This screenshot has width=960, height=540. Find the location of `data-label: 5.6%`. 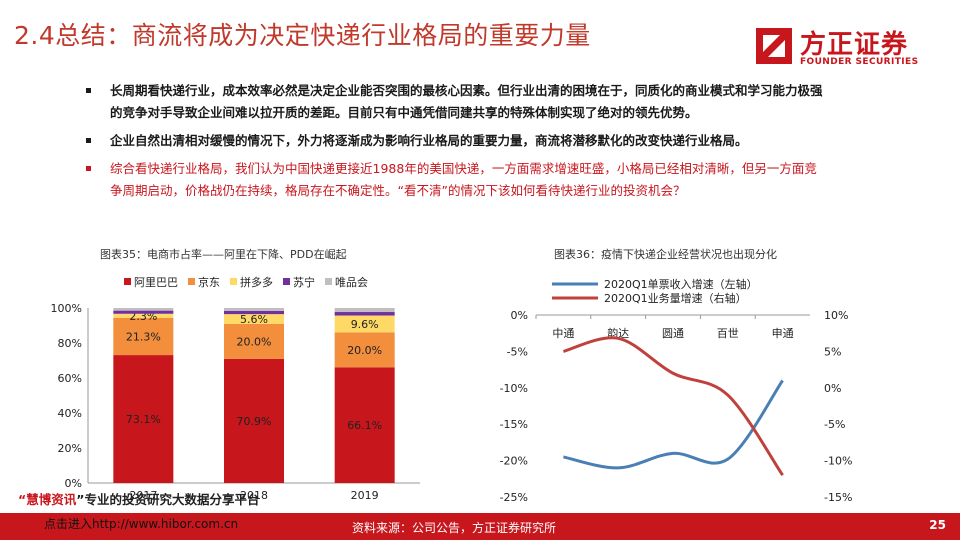

data-label: 5.6% is located at coordinates (254, 319).